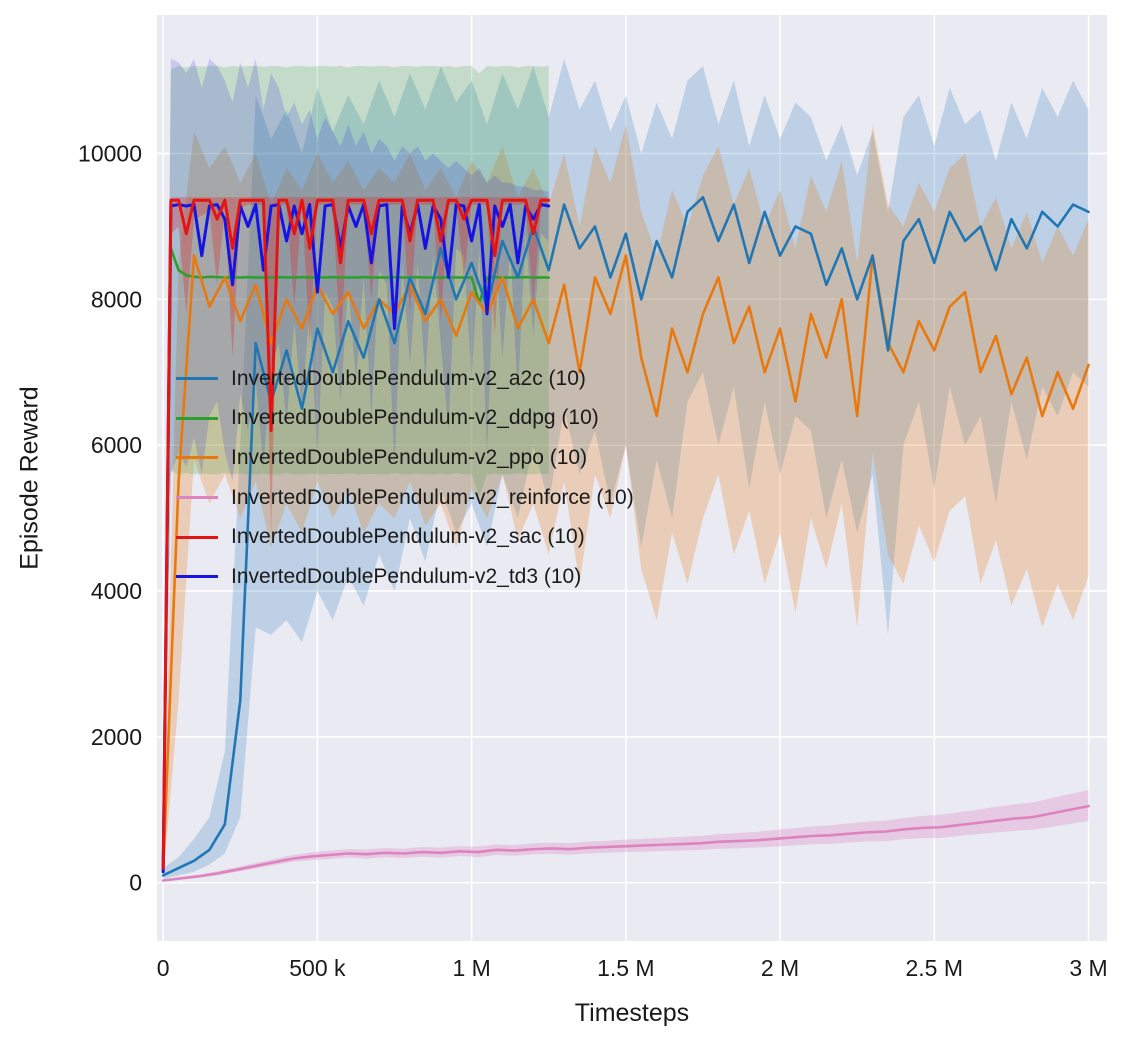 The width and height of the screenshot is (1130, 1049). What do you see at coordinates (116, 445) in the screenshot?
I see `y-tick-label: 6000` at bounding box center [116, 445].